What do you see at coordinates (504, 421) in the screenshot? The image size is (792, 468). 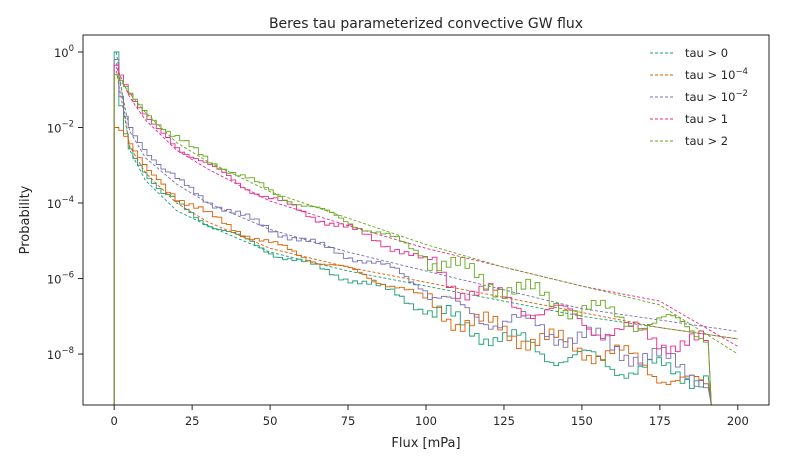 I see `x-tick-label: 125` at bounding box center [504, 421].